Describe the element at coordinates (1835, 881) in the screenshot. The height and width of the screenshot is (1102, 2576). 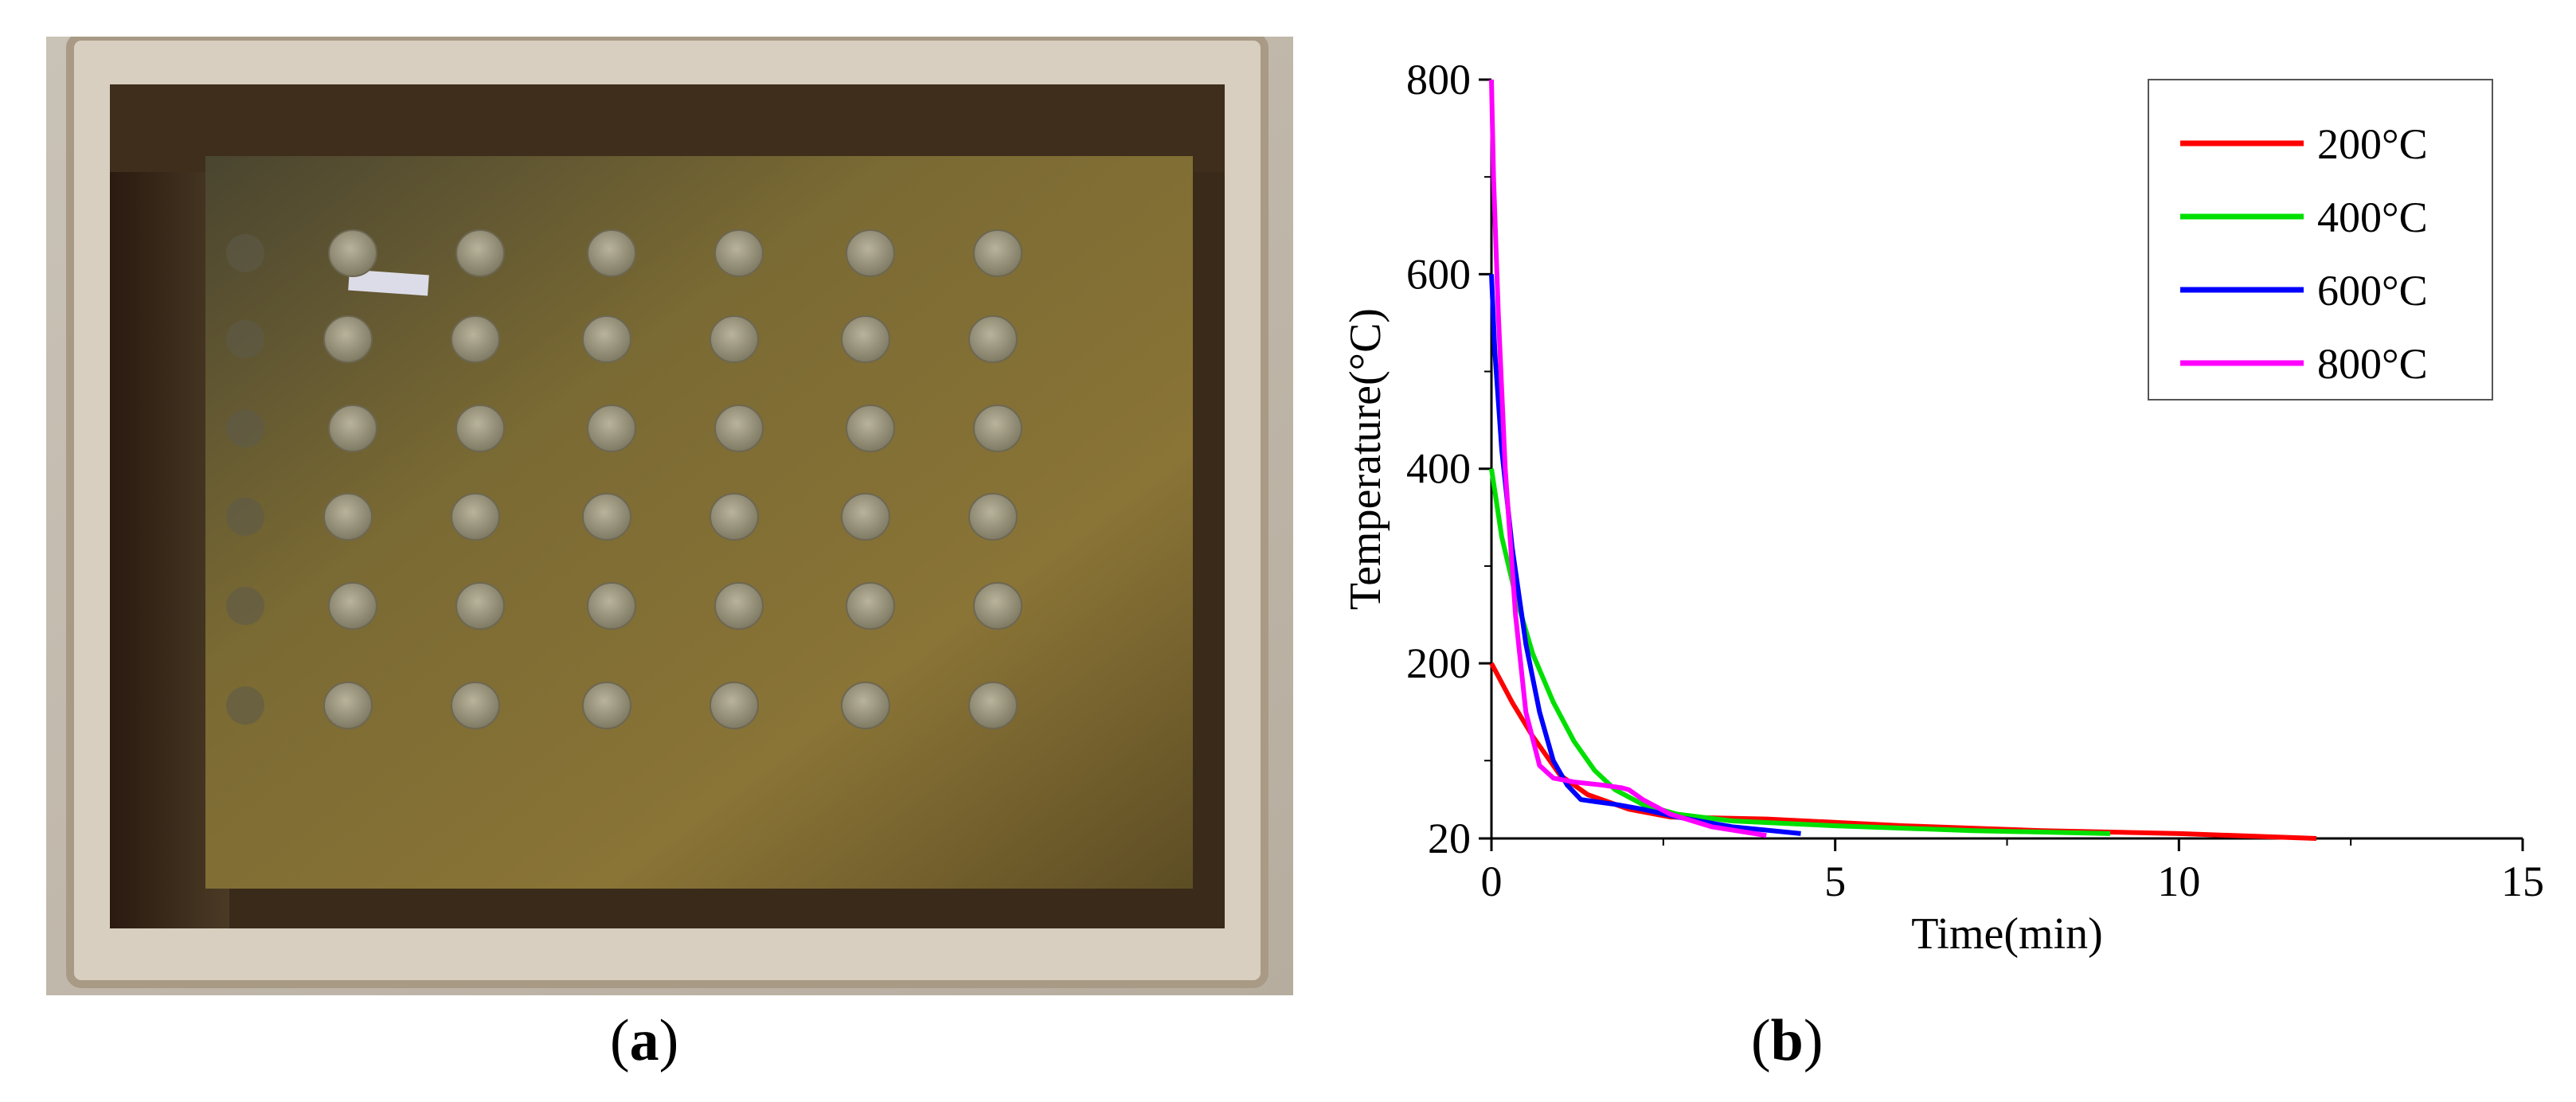
I see `x-tick-label: 5` at that location.